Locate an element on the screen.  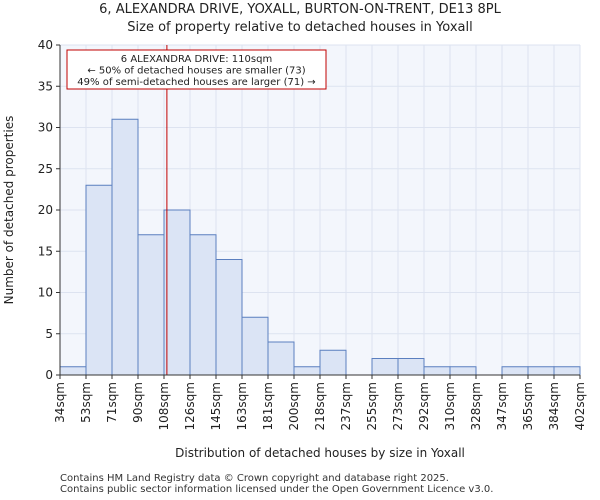
x-tick-label: 108sqm is located at coordinates (164, 406).